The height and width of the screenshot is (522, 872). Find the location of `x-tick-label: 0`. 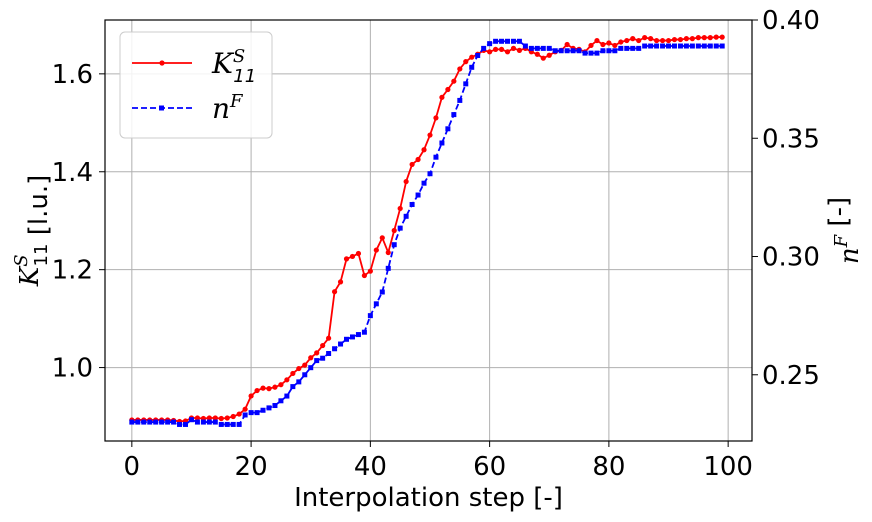

x-tick-label: 0 is located at coordinates (132, 467).